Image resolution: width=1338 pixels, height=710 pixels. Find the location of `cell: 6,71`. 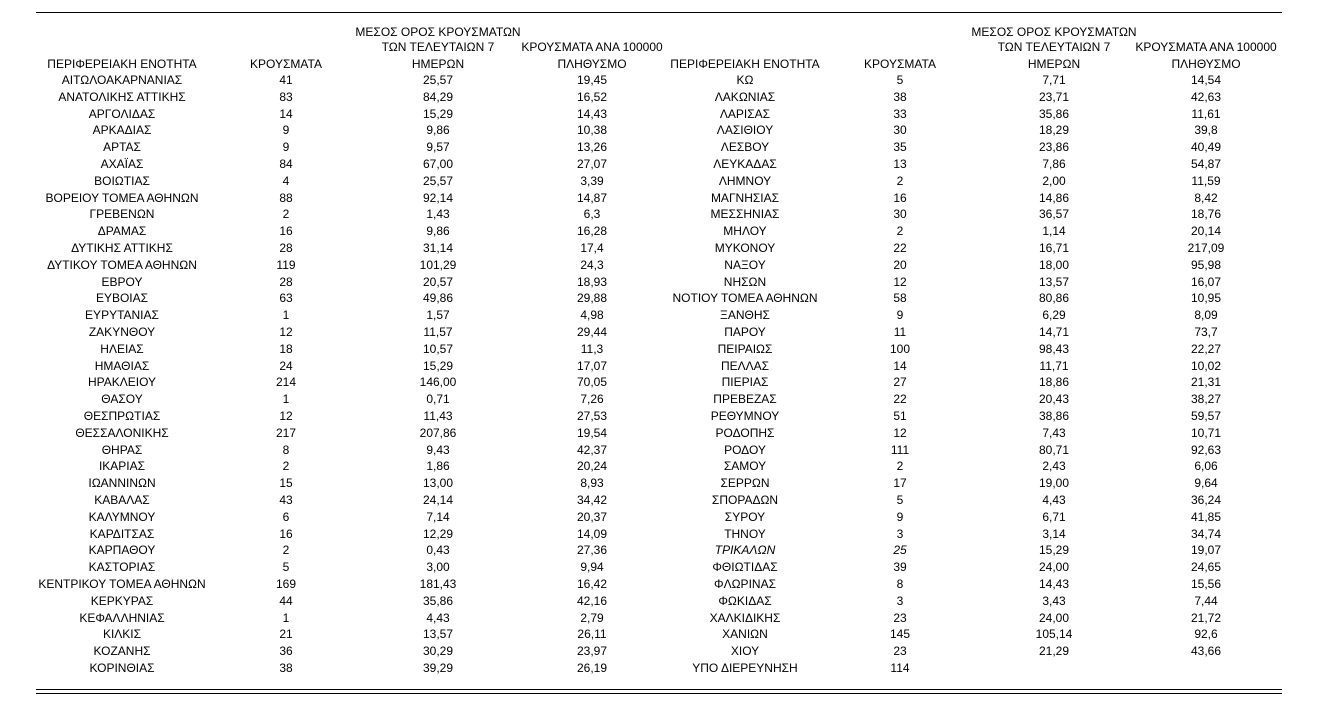

cell: 6,71 is located at coordinates (1054, 516).